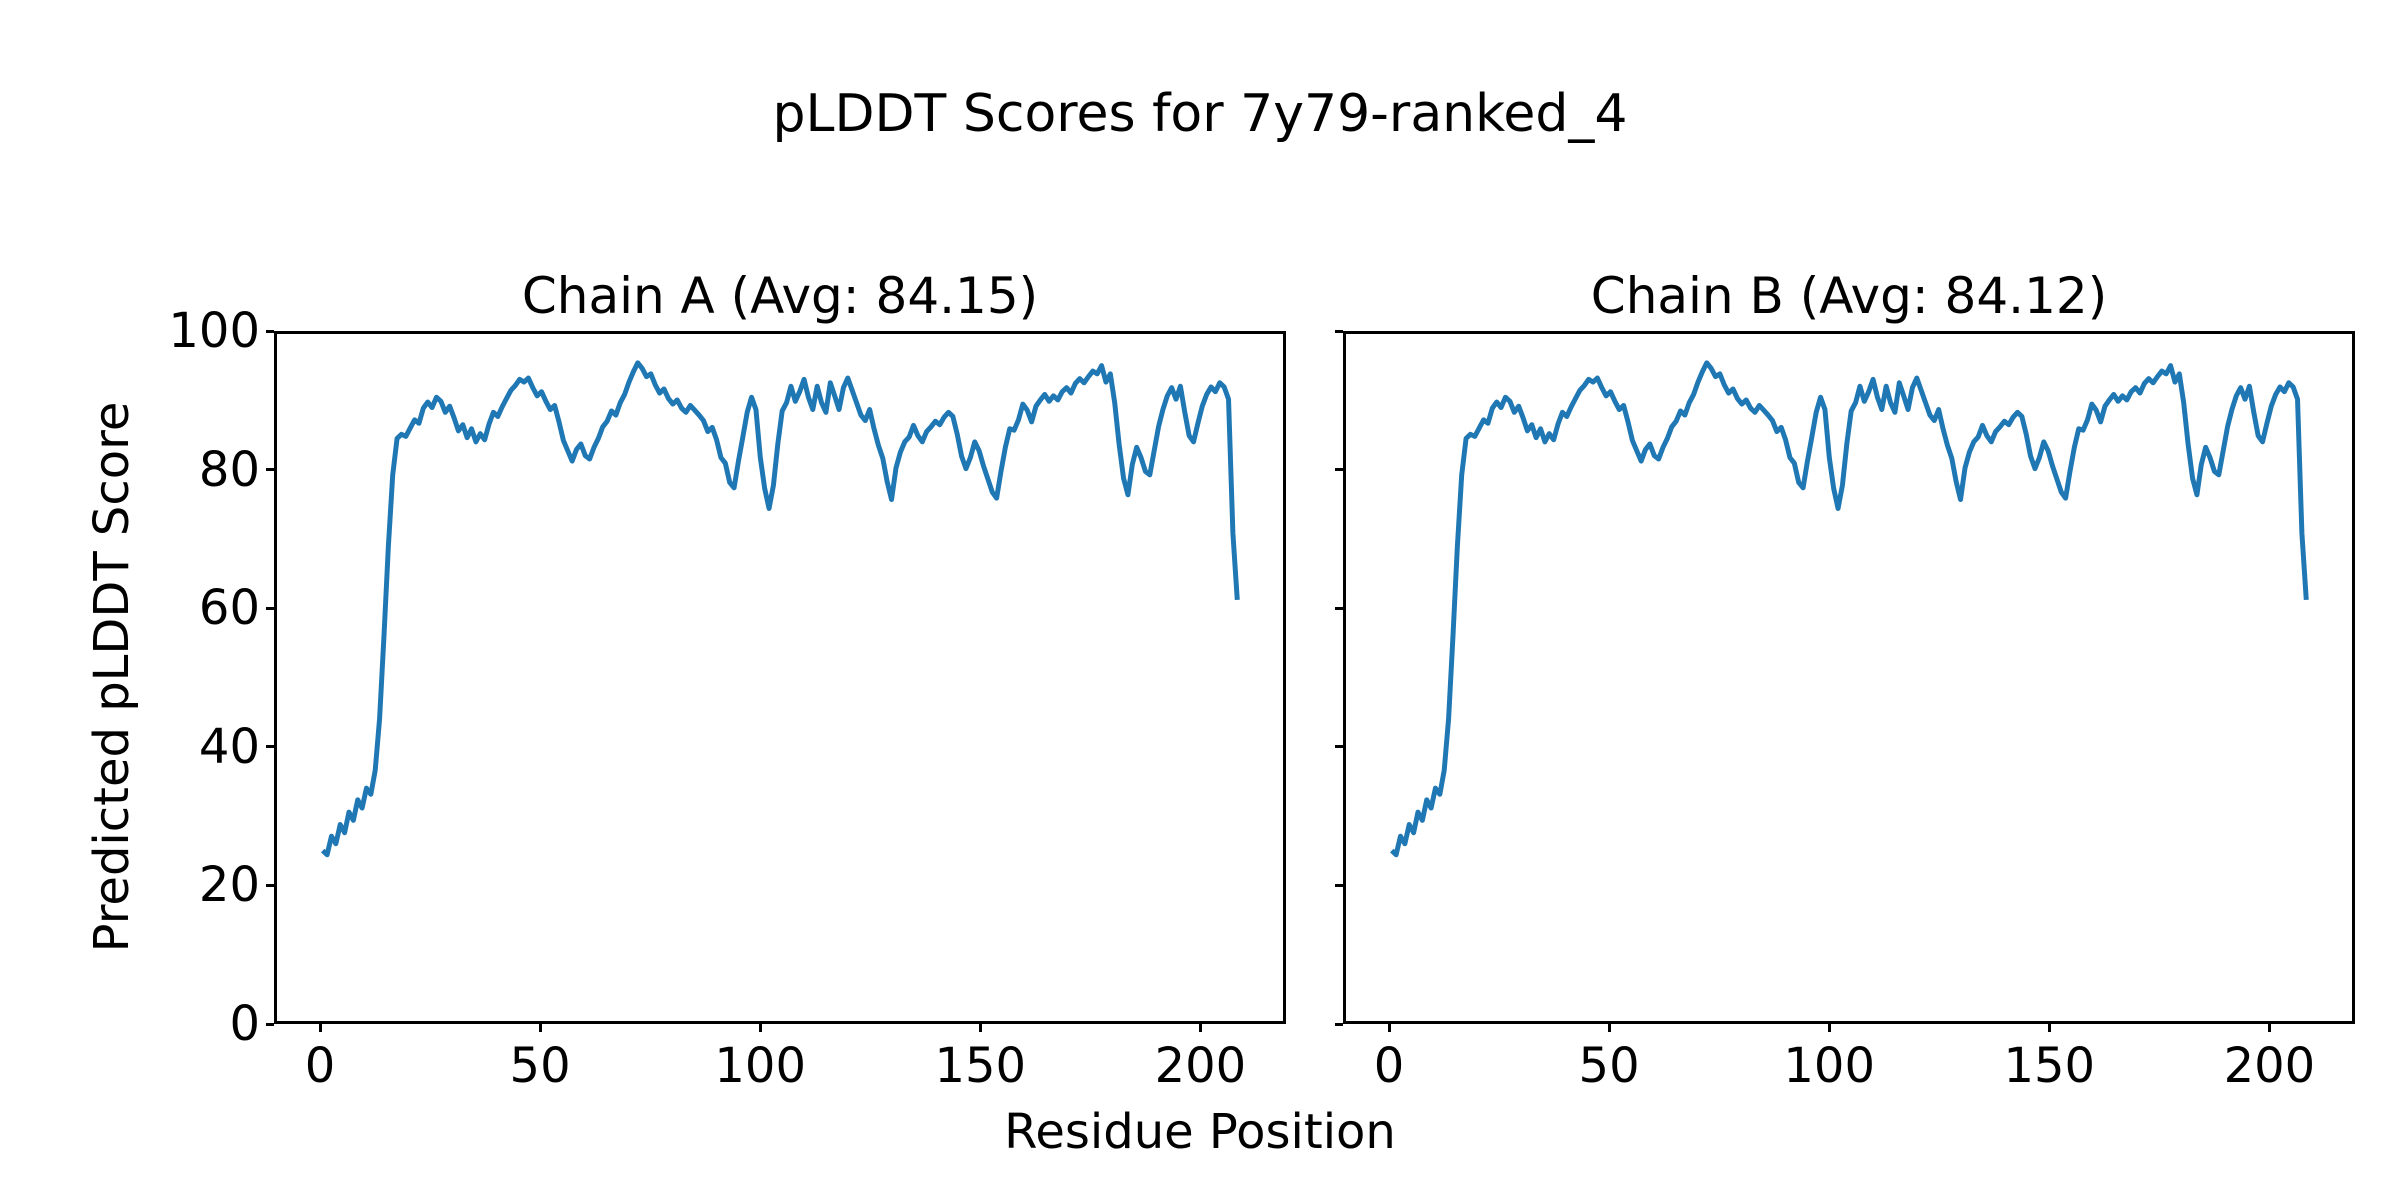  What do you see at coordinates (780, 296) in the screenshot?
I see `chain-a-title: Chain A (Avg: 84.15)` at bounding box center [780, 296].